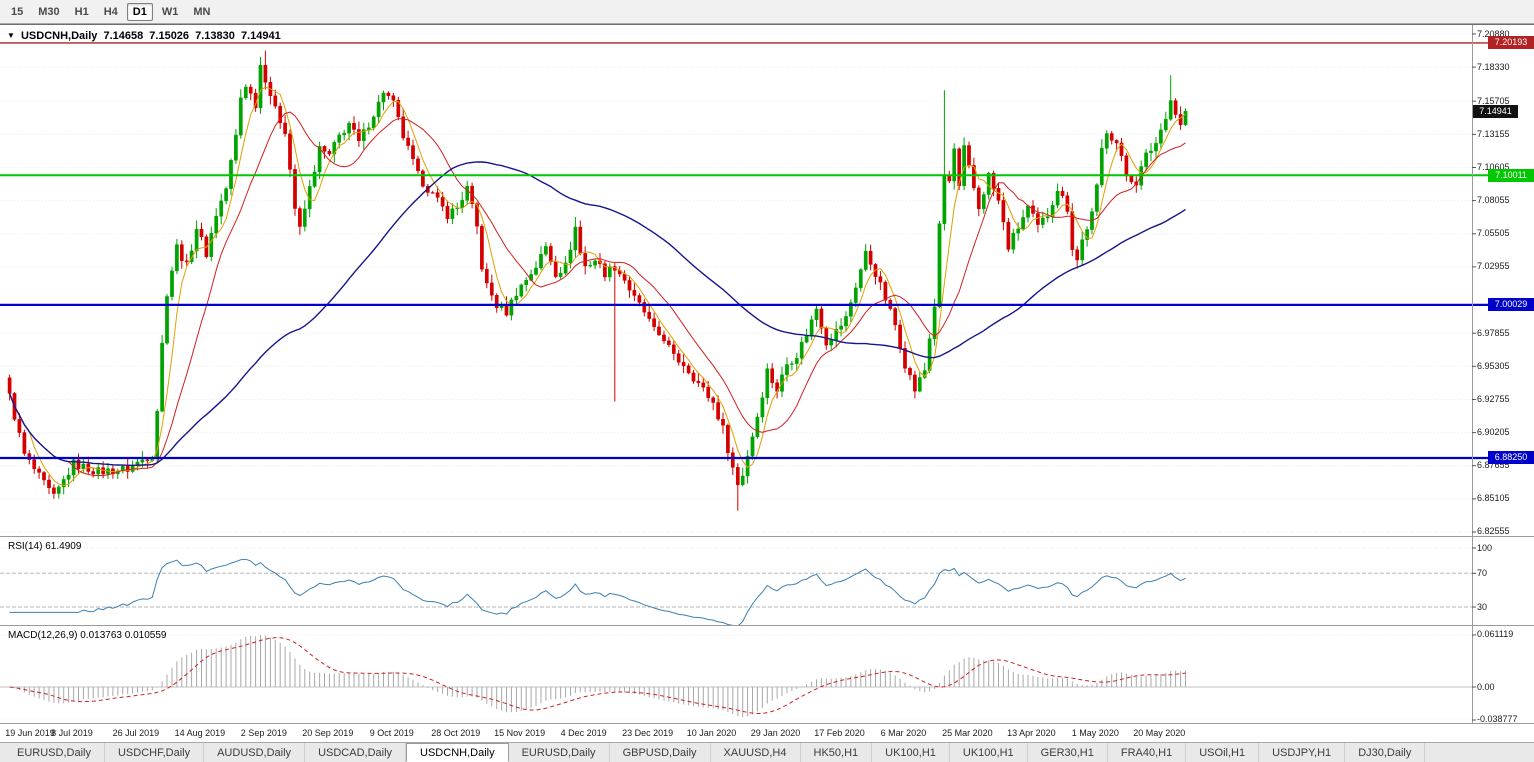 The width and height of the screenshot is (1534, 762). Describe the element at coordinates (775, 733) in the screenshot. I see `date-label-12: 29 Jan 2020` at that location.